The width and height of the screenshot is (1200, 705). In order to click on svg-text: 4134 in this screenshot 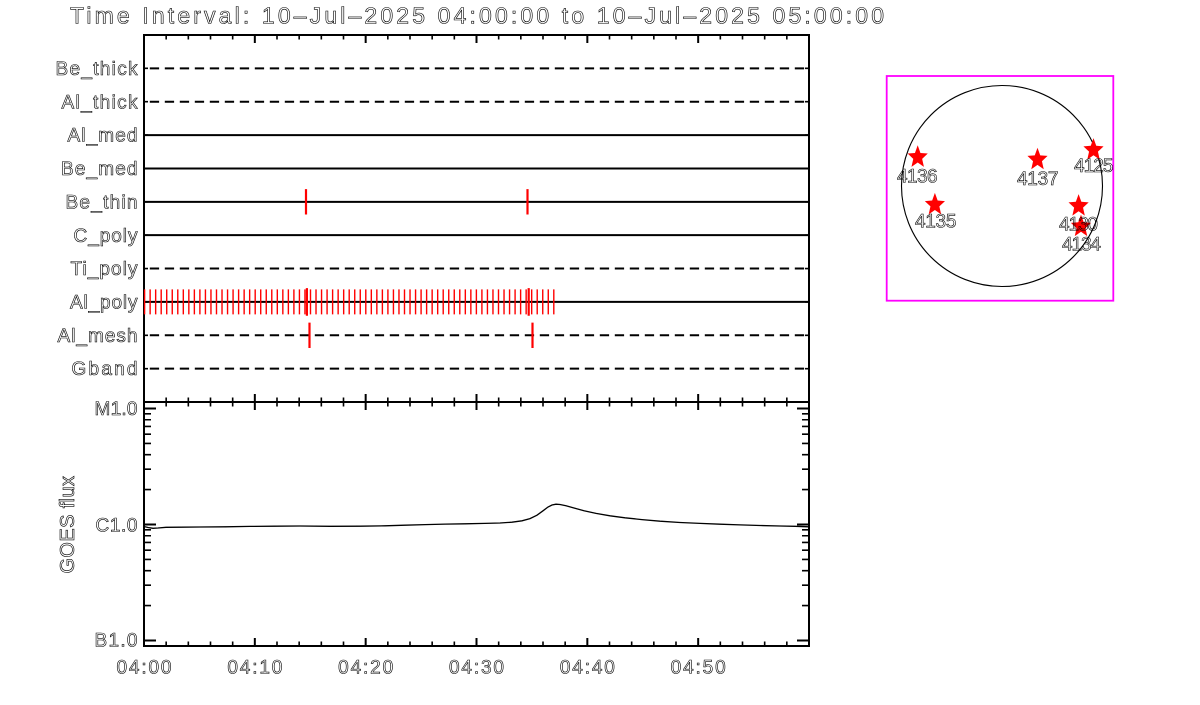, I will do `click(1081, 245)`.